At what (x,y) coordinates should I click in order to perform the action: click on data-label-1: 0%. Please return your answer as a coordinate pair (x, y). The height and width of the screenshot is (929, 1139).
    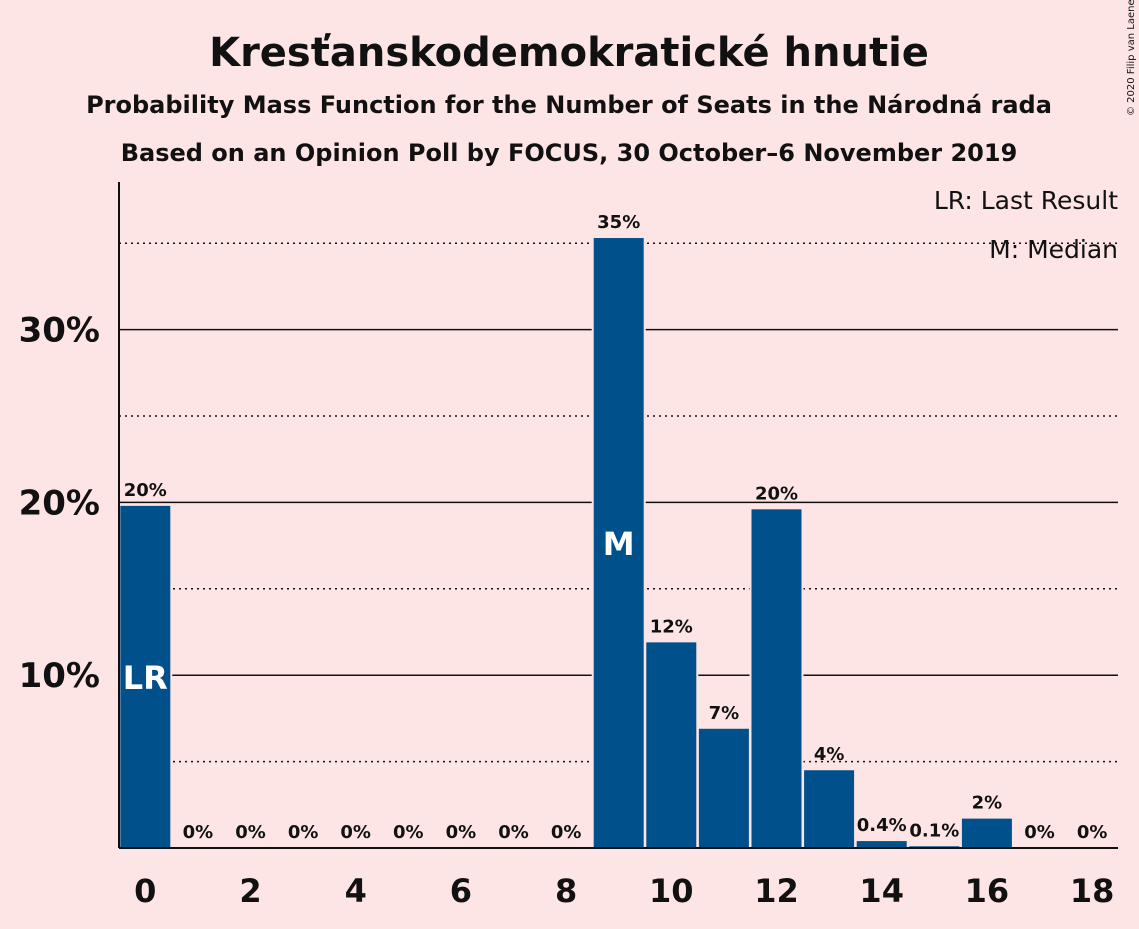
    Looking at the image, I should click on (198, 832).